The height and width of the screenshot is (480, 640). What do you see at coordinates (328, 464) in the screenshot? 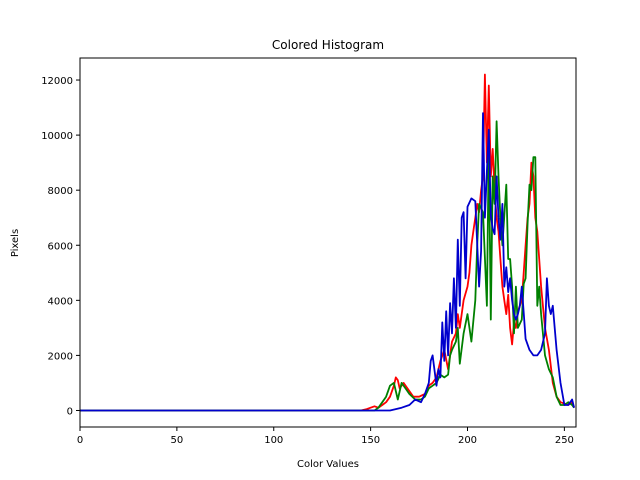
I see `x-axis-label: Color Values` at bounding box center [328, 464].